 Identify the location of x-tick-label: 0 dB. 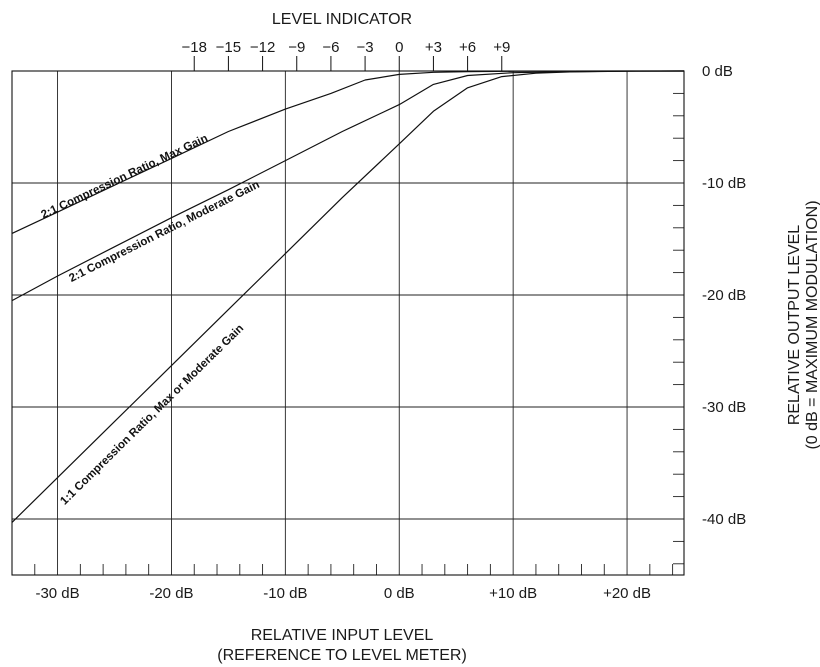
(399, 593).